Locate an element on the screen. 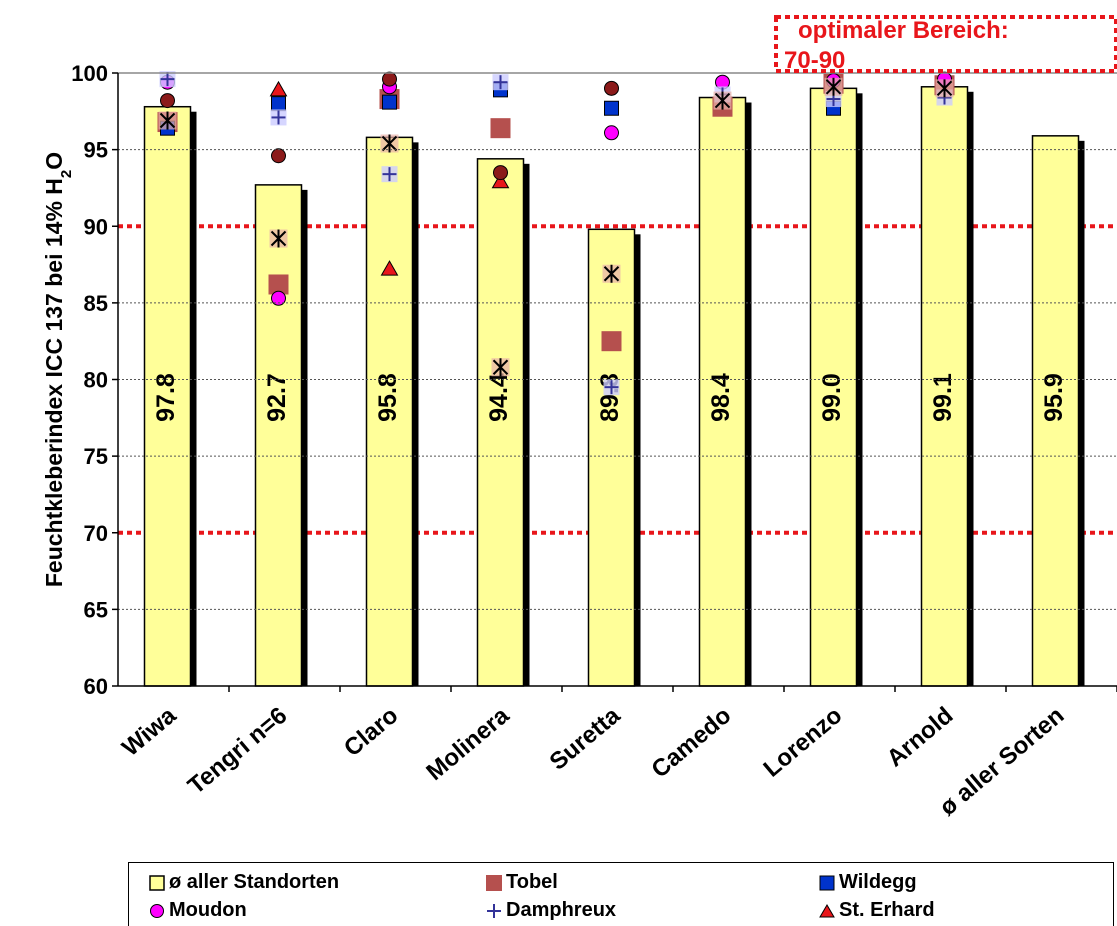 This screenshot has width=1117, height=926. bar-value-label: 99.0 is located at coordinates (832, 397).